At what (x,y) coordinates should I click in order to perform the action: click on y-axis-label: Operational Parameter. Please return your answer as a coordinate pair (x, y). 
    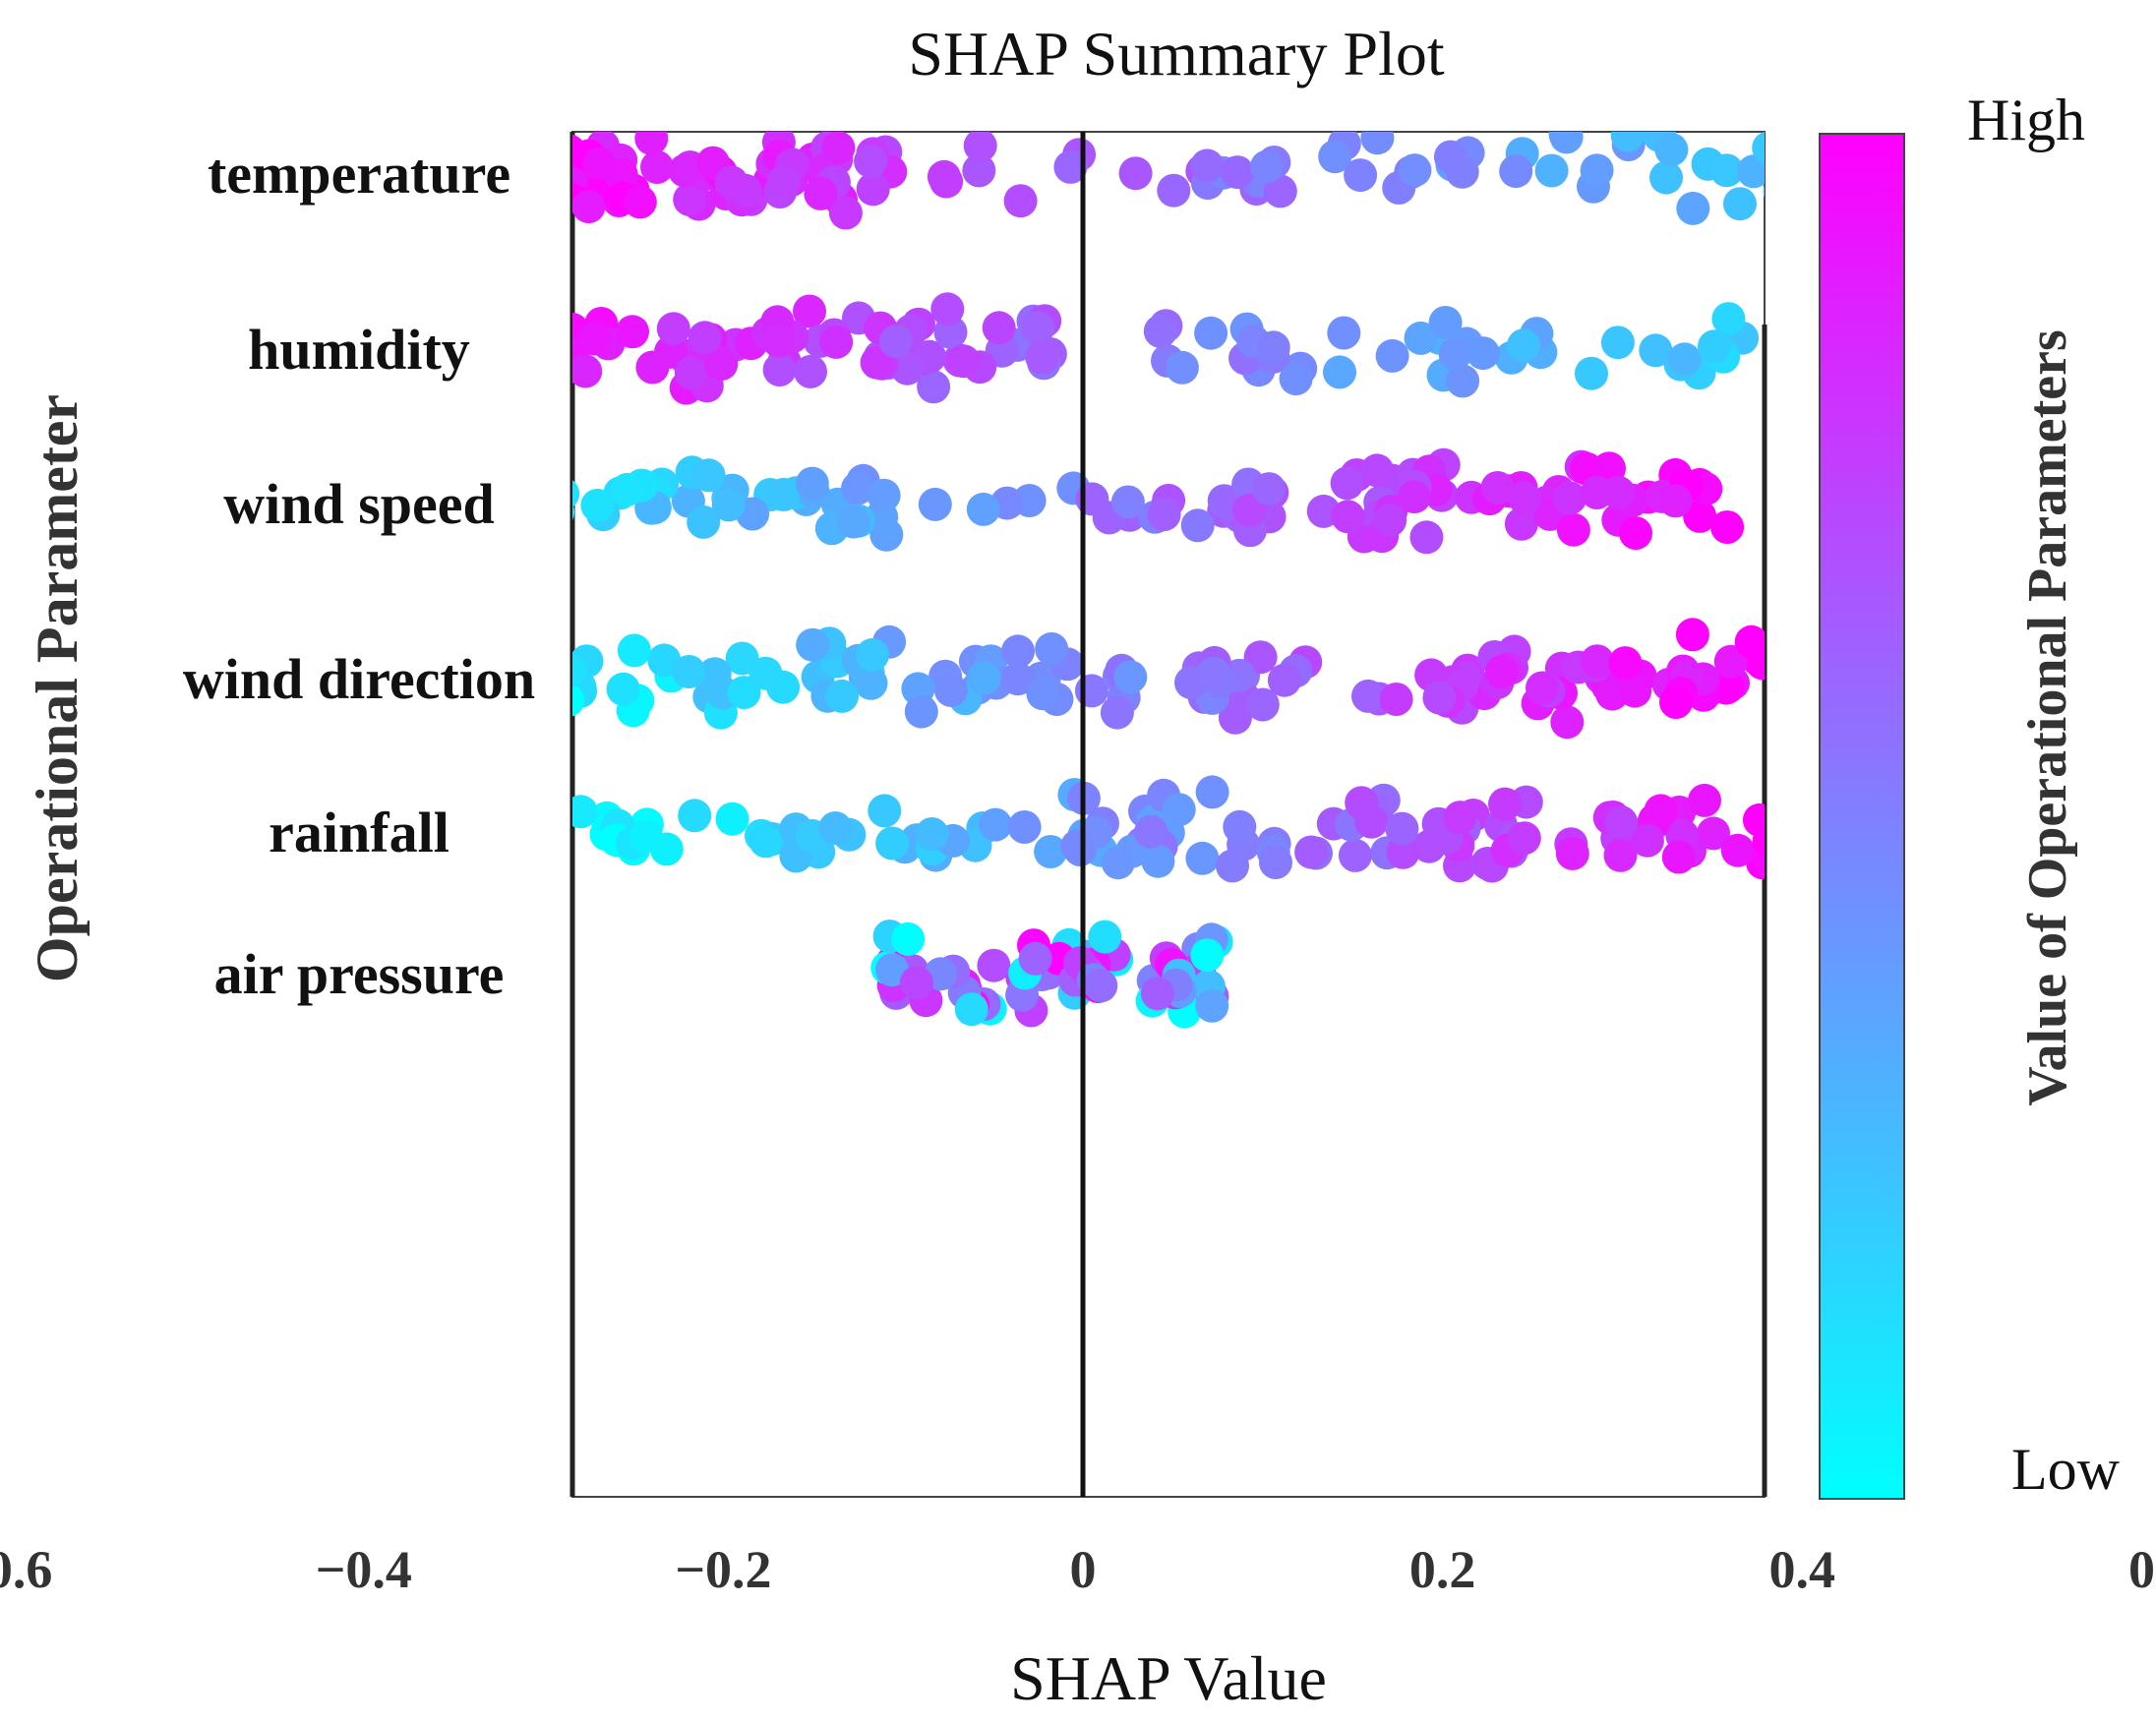
    Looking at the image, I should click on (57, 688).